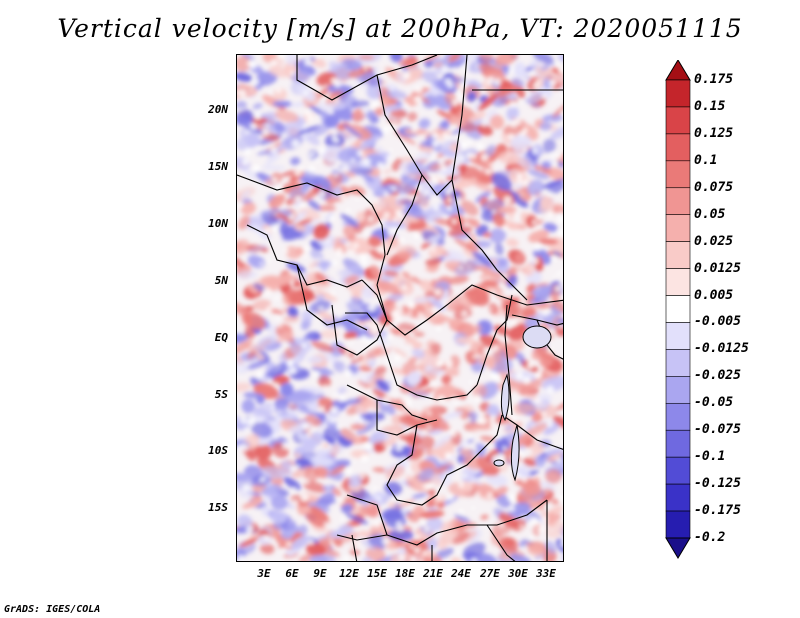 This screenshot has width=800, height=618. Describe the element at coordinates (714, 403) in the screenshot. I see `colorbar-tick-label: -0.05` at that location.